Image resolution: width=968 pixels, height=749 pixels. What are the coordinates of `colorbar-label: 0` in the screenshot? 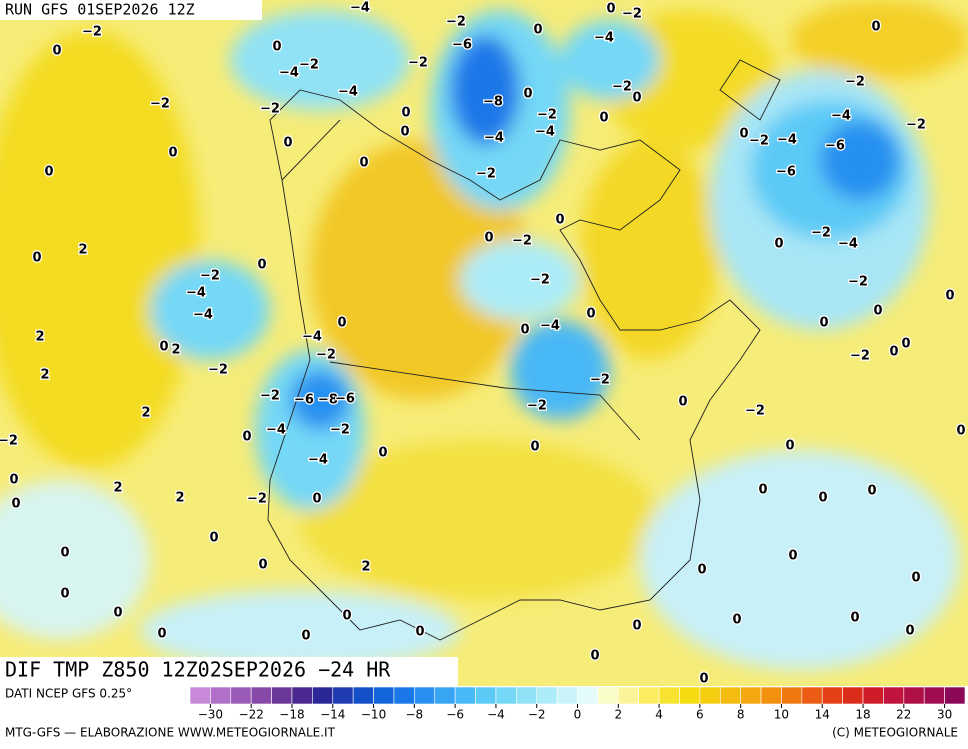 It's located at (578, 715).